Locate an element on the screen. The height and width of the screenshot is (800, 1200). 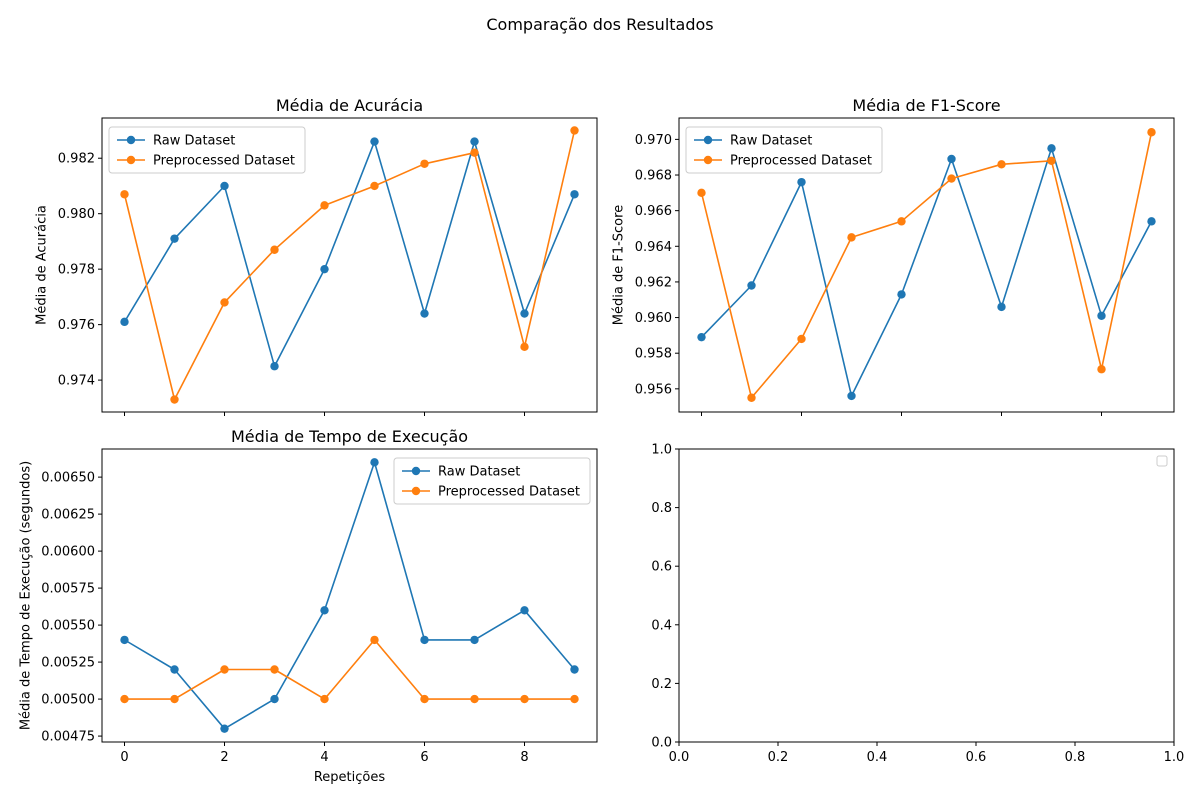
x-tick-label: 0.2 is located at coordinates (778, 757).